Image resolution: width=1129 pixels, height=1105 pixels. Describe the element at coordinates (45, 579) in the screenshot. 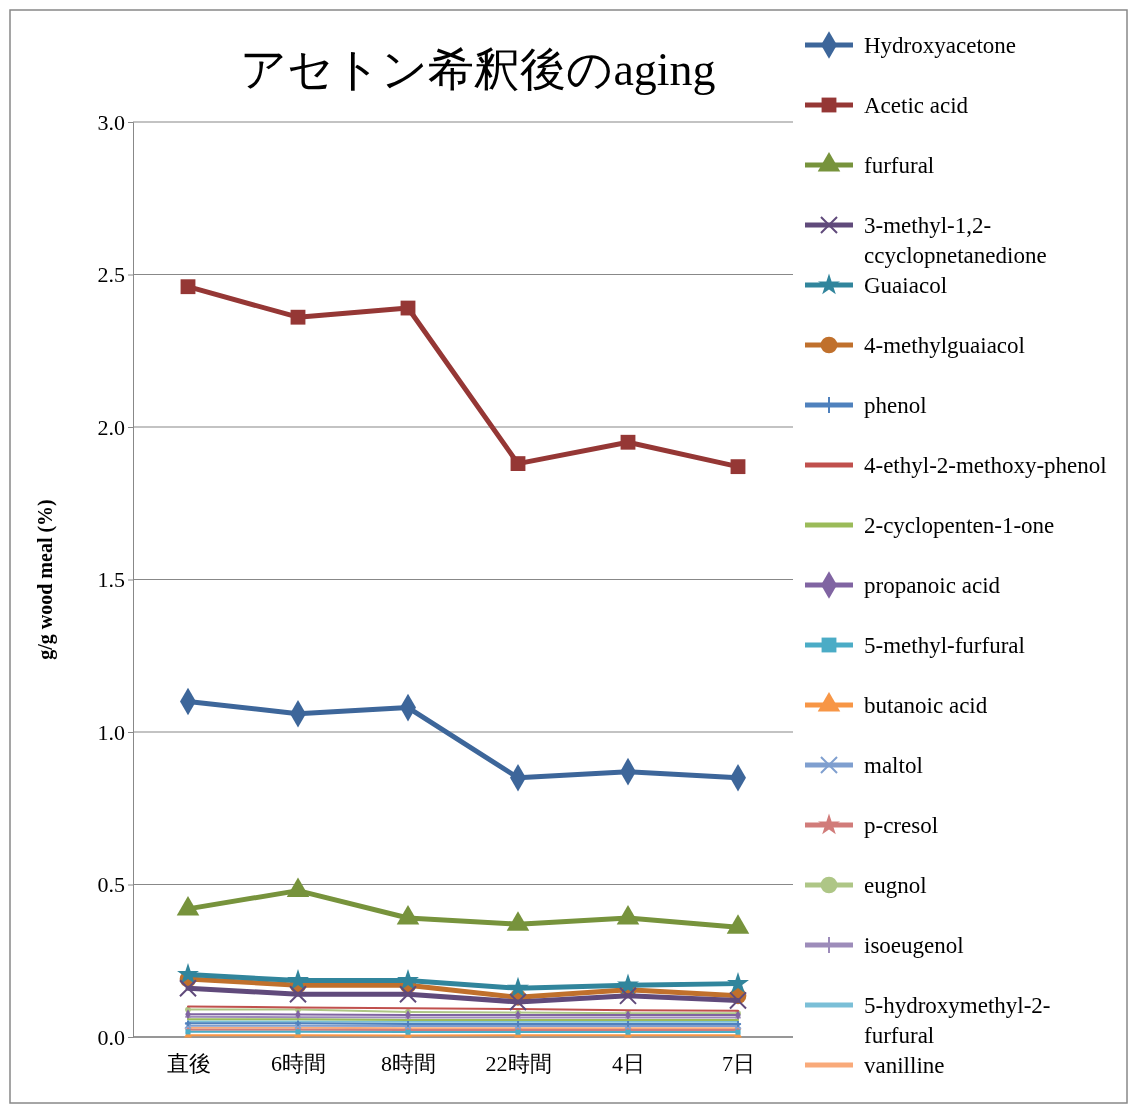

I see `y-axis-title: g/g wood meal (%)` at that location.